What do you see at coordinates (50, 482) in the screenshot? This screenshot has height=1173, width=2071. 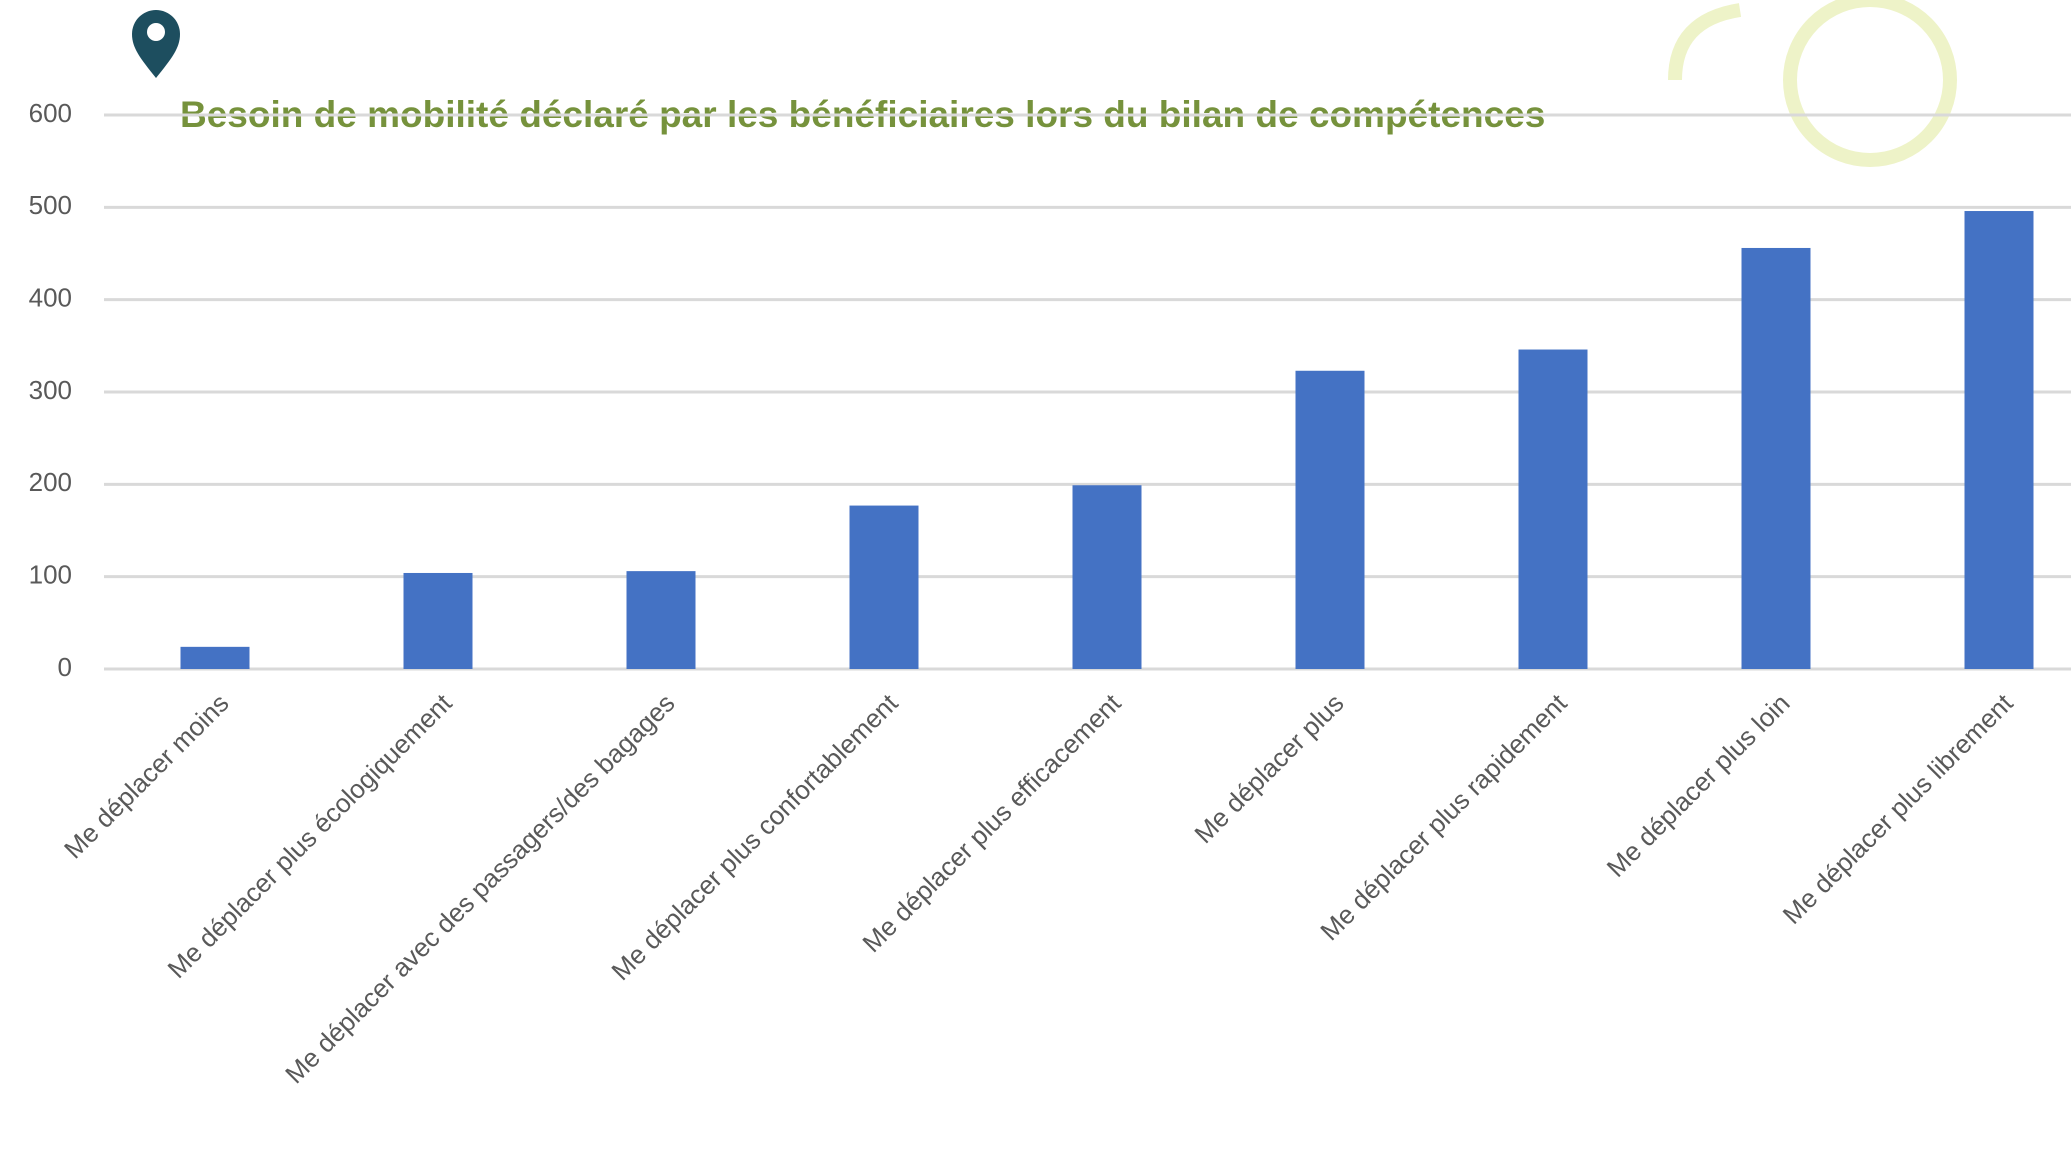 I see `y-tick-label: 200` at bounding box center [50, 482].